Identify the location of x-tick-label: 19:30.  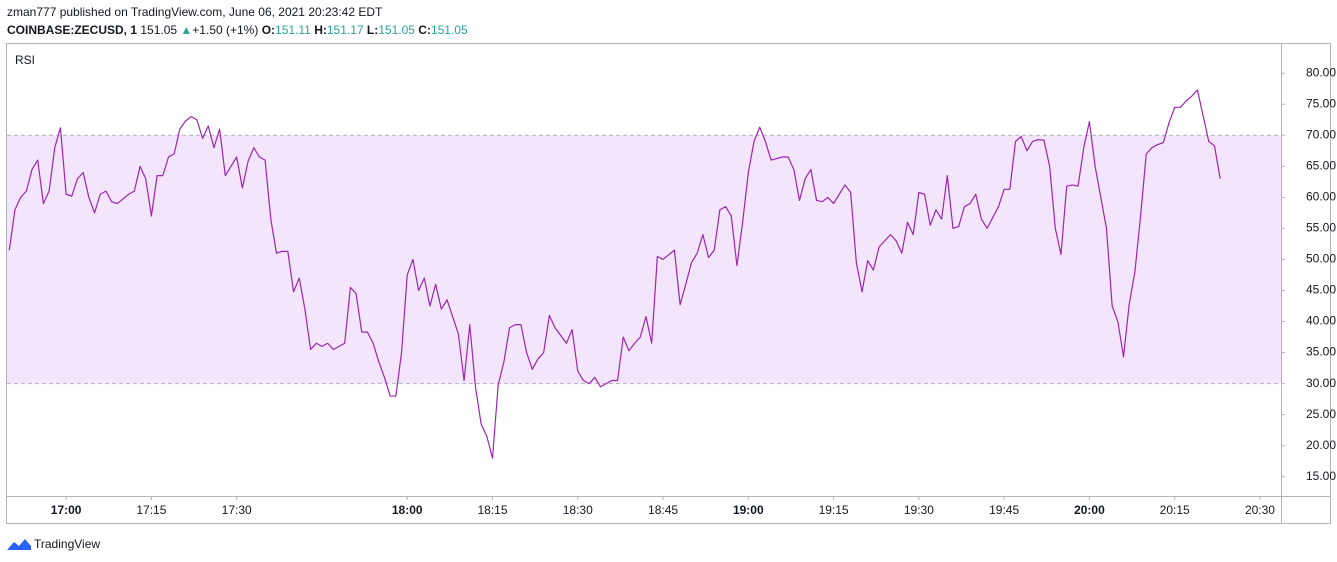
(919, 510).